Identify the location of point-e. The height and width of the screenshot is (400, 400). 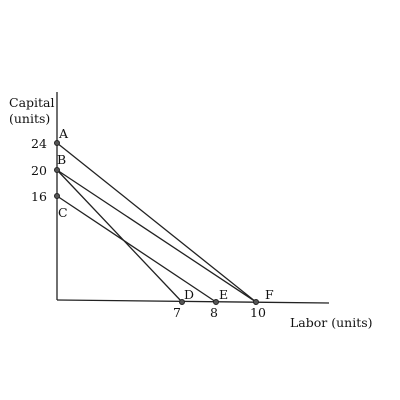
(216, 302).